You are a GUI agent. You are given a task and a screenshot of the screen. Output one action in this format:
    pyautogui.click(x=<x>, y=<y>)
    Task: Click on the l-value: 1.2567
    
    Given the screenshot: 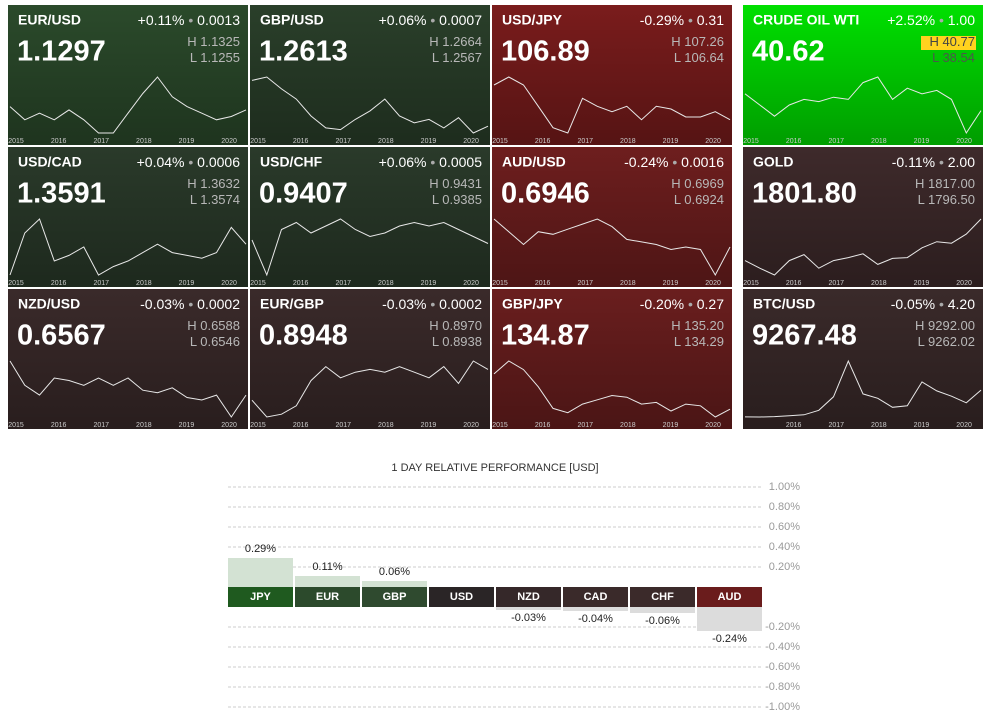 What is the action you would take?
    pyautogui.click(x=462, y=57)
    